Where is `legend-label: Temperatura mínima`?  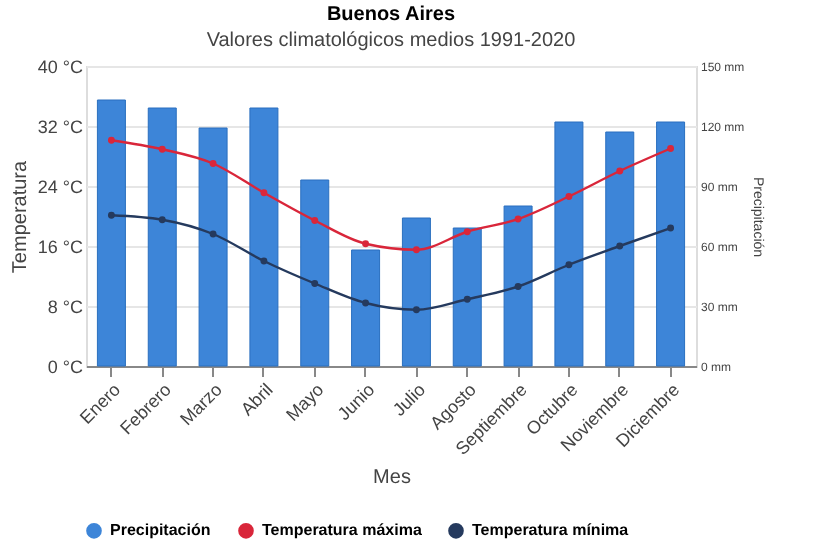 legend-label: Temperatura mínima is located at coordinates (551, 529).